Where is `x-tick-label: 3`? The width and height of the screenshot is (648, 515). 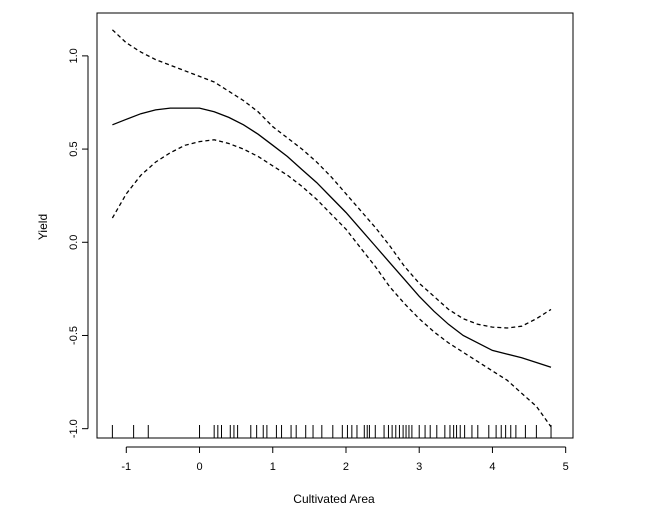
x-tick-label: 3 is located at coordinates (419, 467).